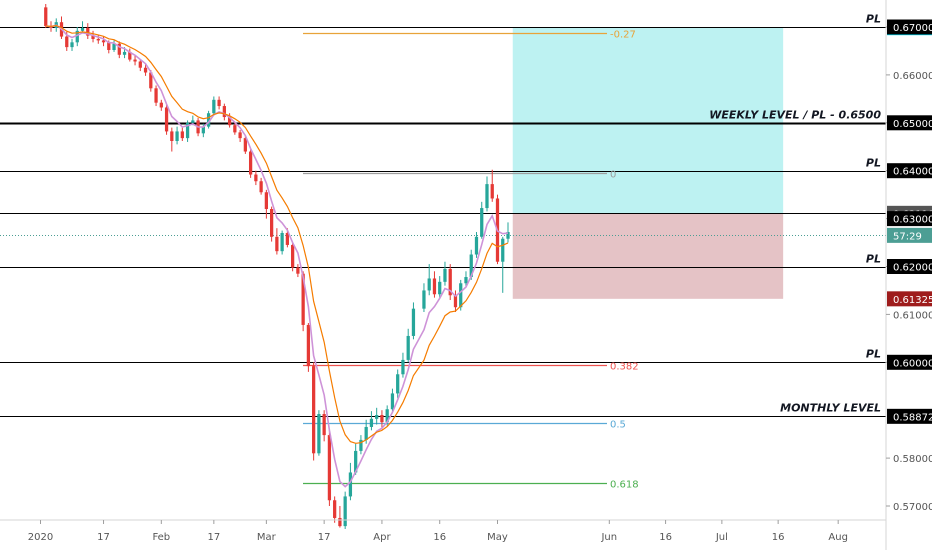 The height and width of the screenshot is (550, 932). Describe the element at coordinates (624, 367) in the screenshot. I see `fib-label-2: 0.382` at that location.